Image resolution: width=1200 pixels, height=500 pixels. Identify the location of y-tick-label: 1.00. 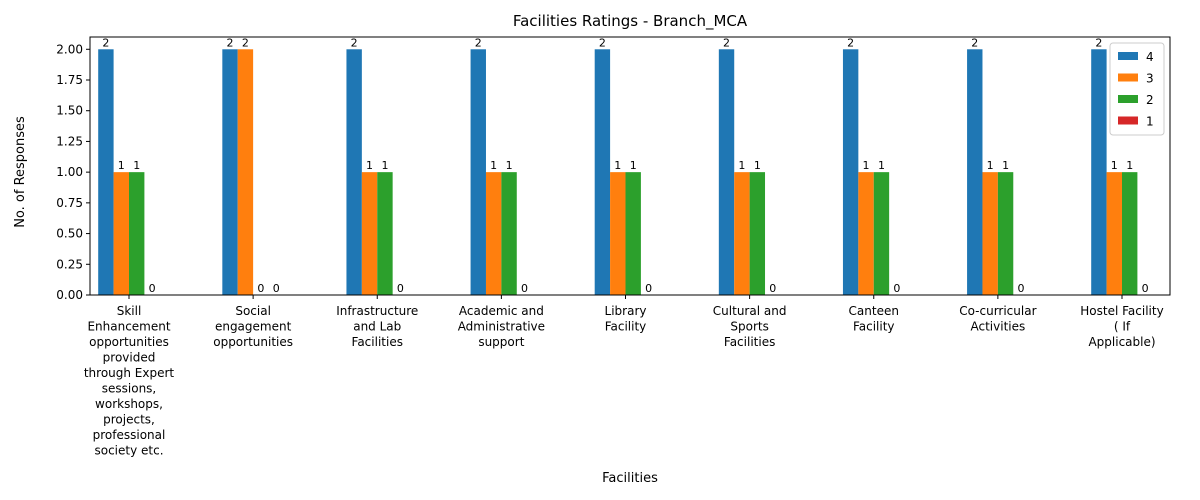
(69, 172).